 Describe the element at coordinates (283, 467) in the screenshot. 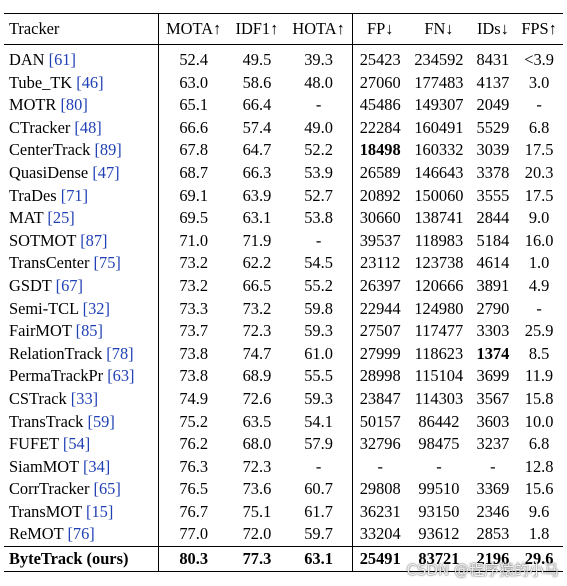

I see `table-row: SiamMOT [34] 76.3 72.3- - - -12.8` at that location.